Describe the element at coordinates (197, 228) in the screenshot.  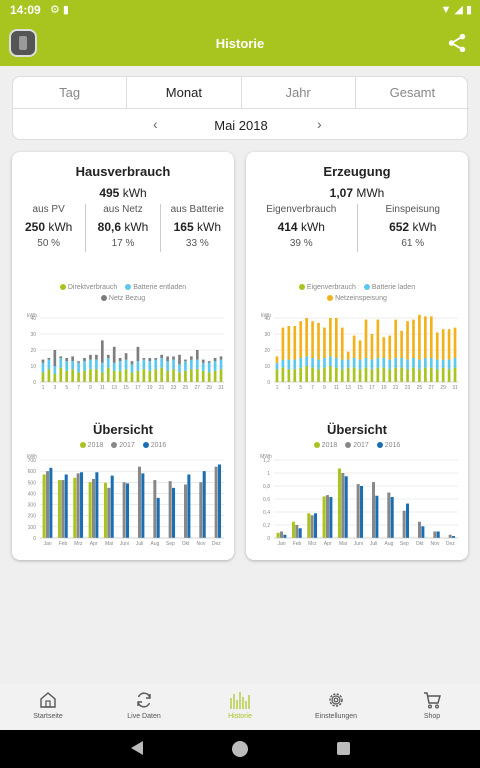
I see `breakdown-batterie: aus Batterie 165 kWh 33 %` at that location.